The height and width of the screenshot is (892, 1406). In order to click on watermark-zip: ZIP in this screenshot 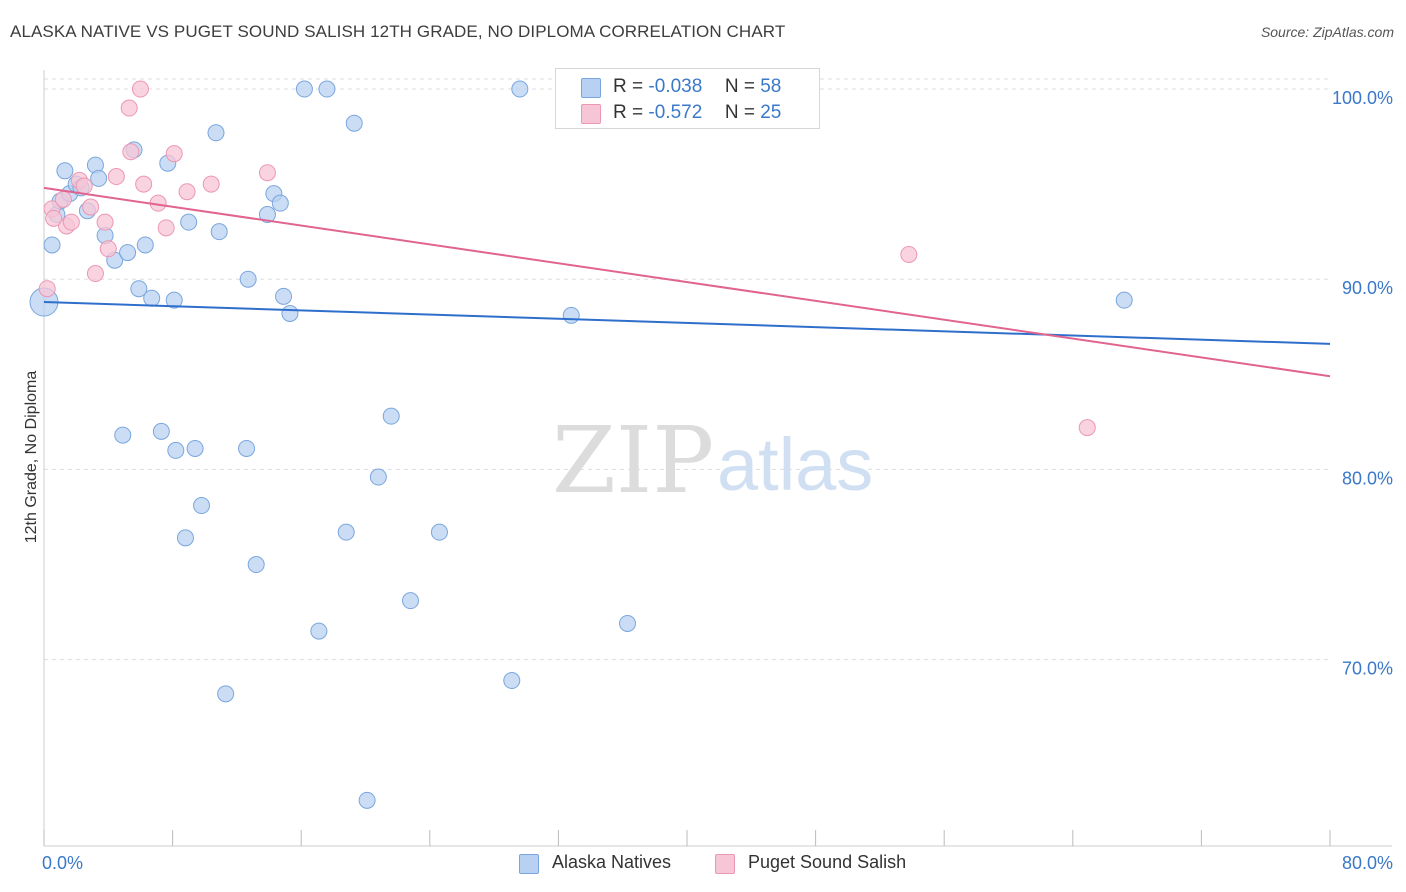, I will do `click(633, 460)`.